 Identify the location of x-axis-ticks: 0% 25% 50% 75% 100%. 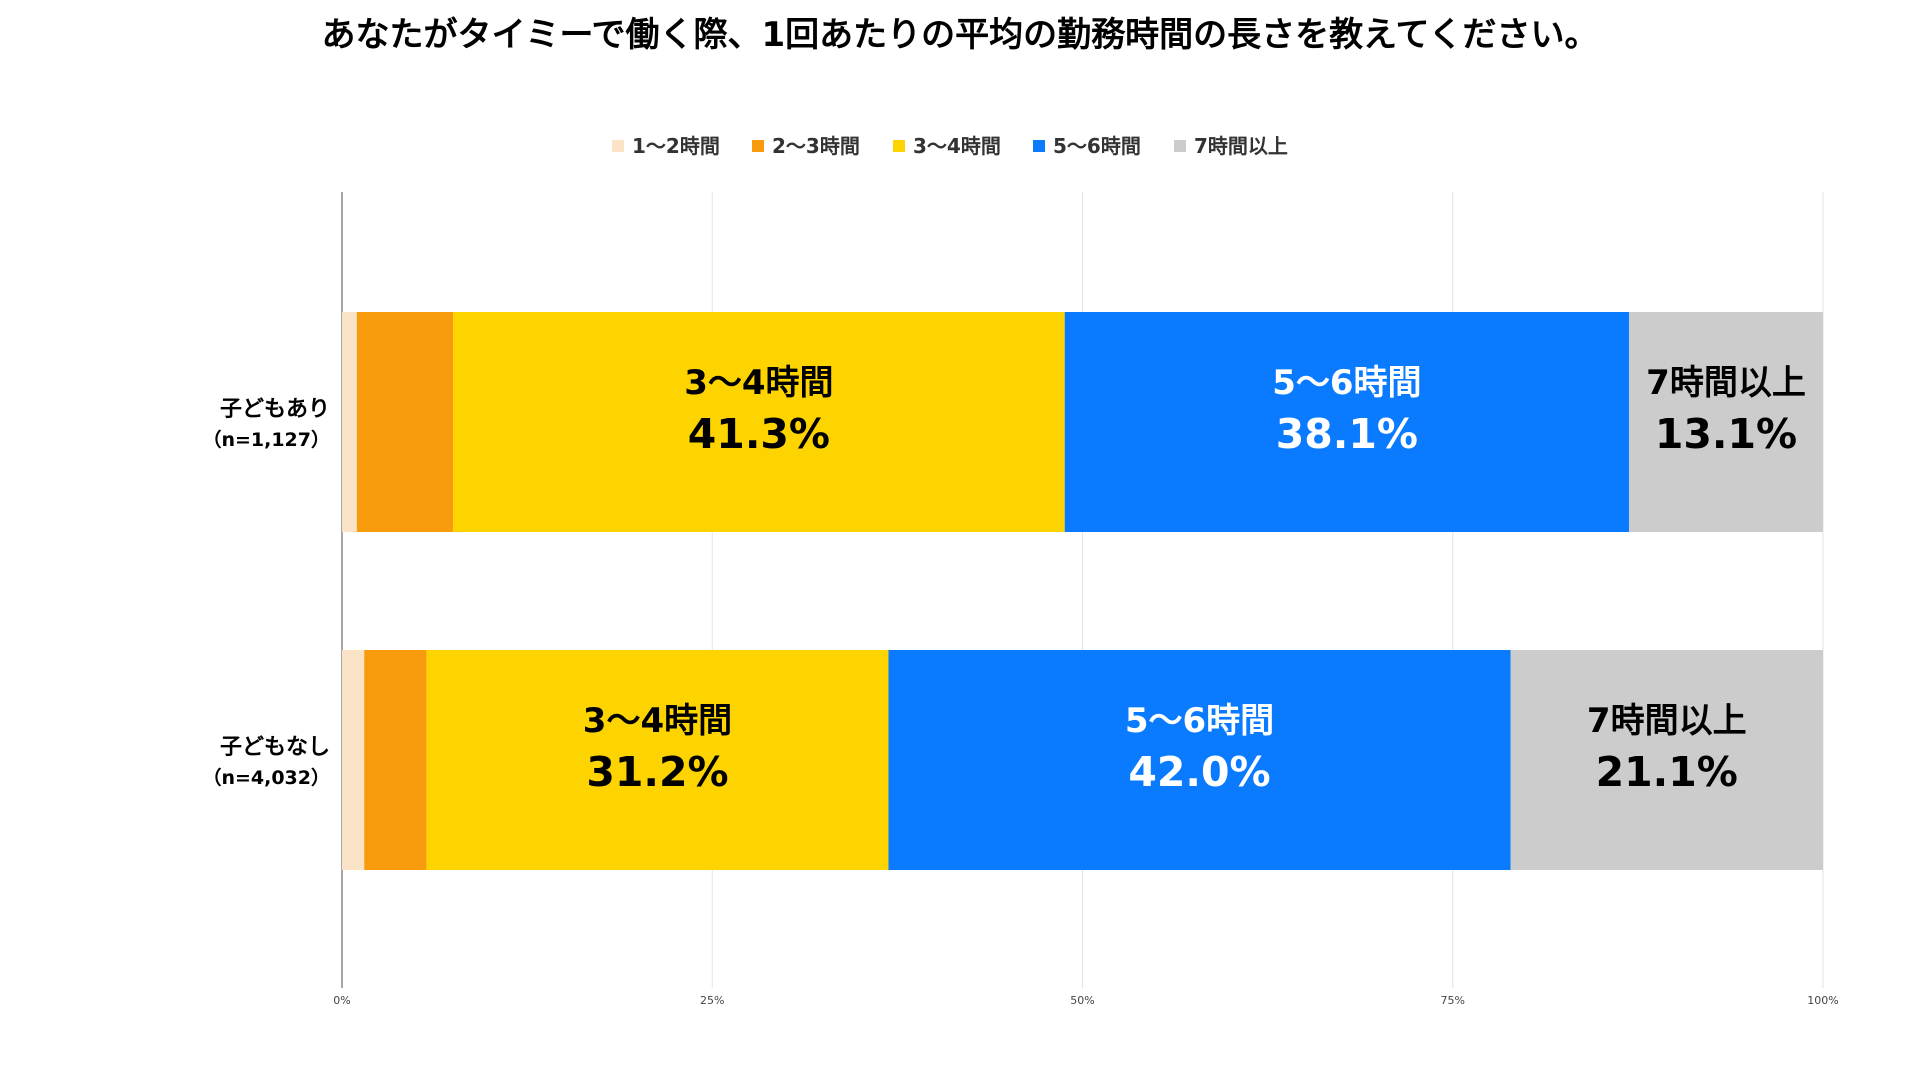
(1085, 1000).